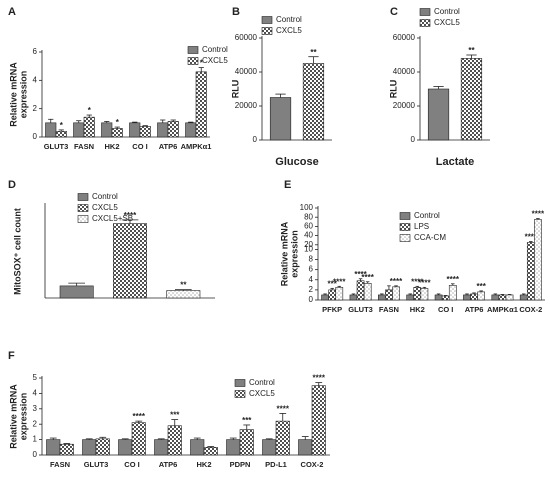  Describe the element at coordinates (311, 279) in the screenshot. I see `y-tick-label: 4` at that location.